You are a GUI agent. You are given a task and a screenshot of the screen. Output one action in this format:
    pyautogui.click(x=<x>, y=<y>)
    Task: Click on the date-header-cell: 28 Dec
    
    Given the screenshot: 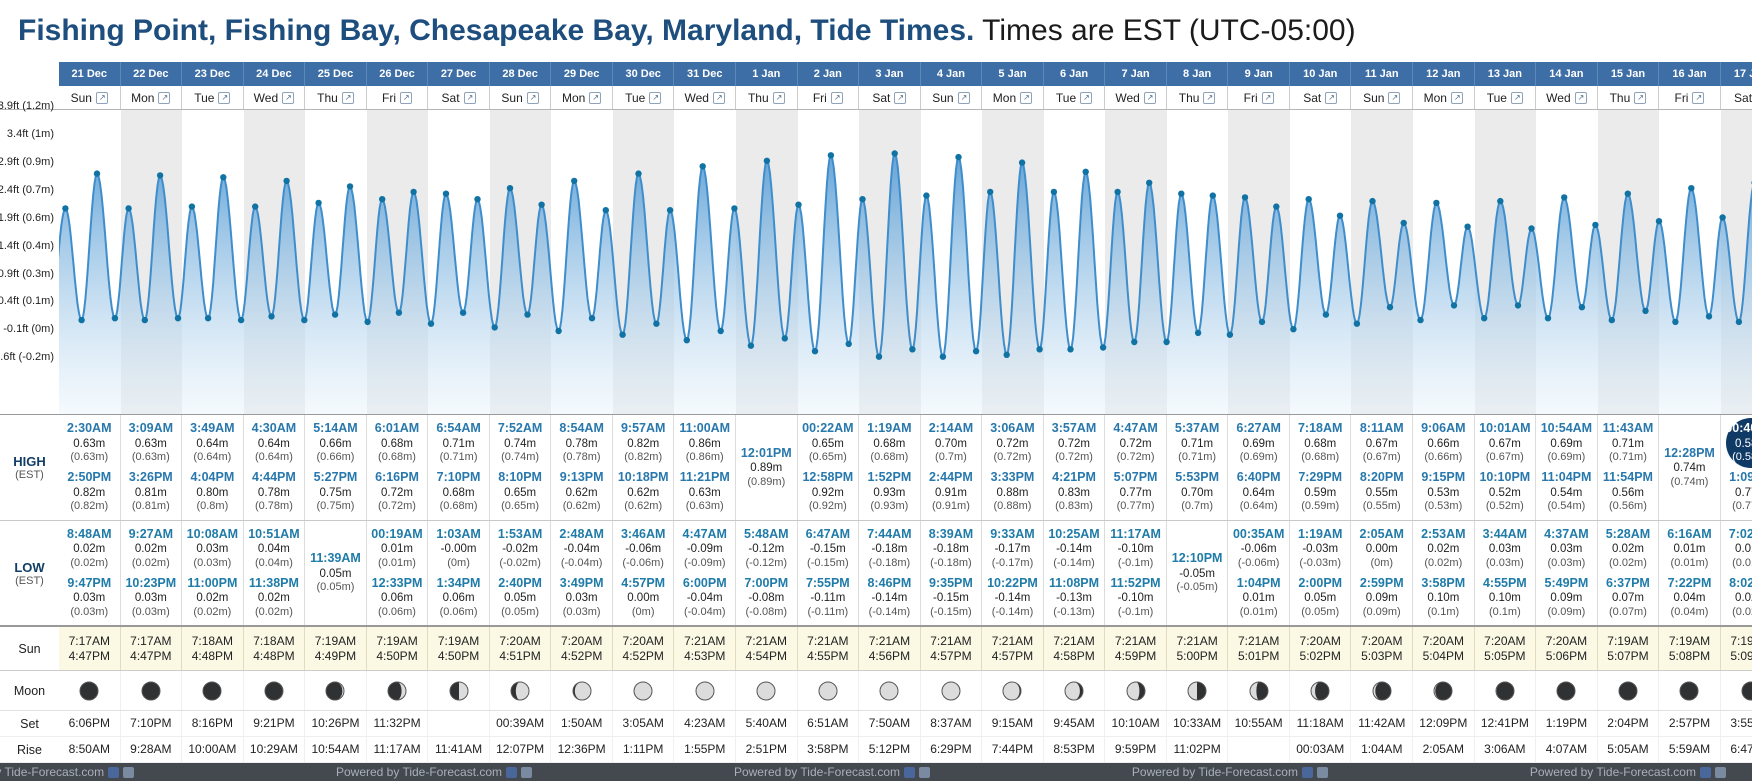 What is the action you would take?
    pyautogui.click(x=521, y=74)
    